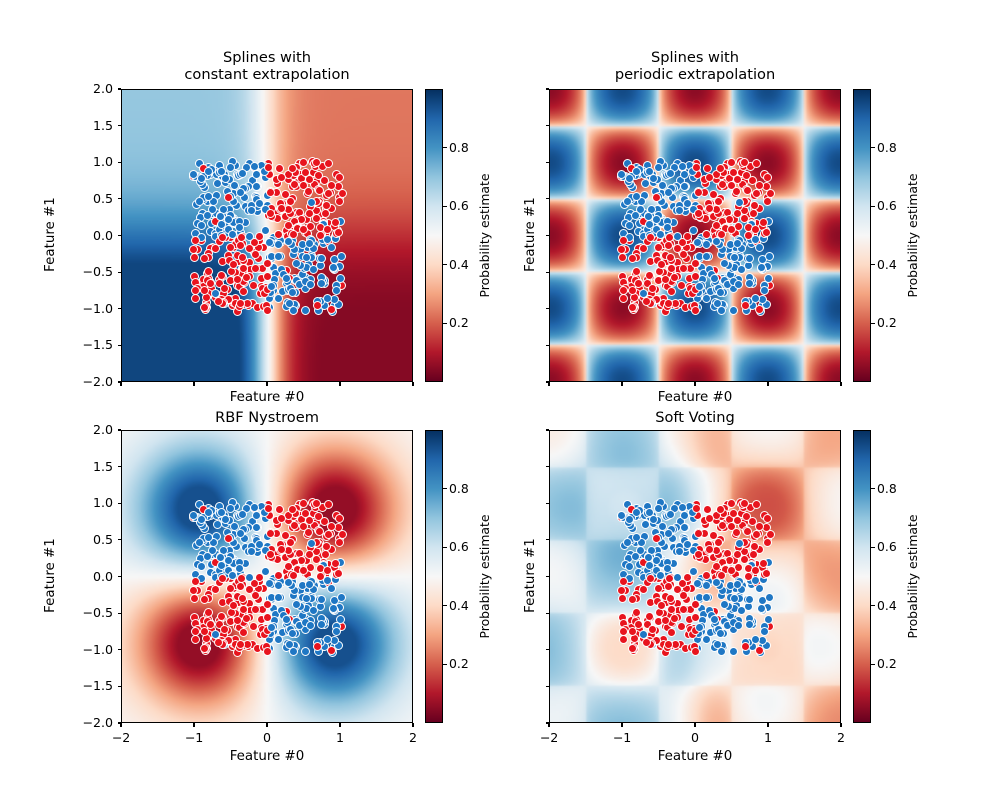 Image resolution: width=1000 pixels, height=800 pixels. I want to click on x-tick-label: −2, so click(121, 737).